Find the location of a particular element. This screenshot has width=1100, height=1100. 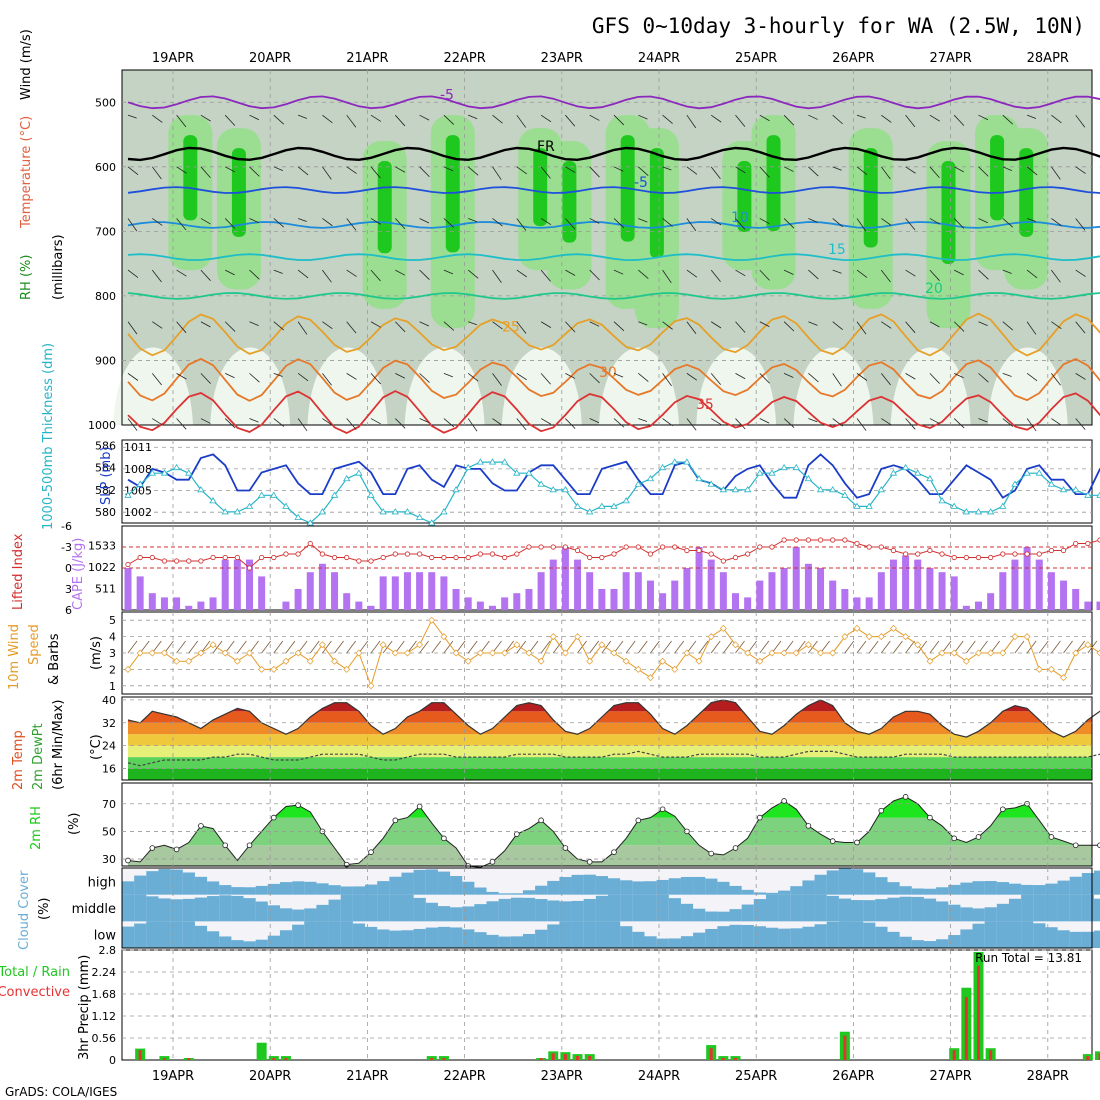

rh-unit: (%) is located at coordinates (74, 824).